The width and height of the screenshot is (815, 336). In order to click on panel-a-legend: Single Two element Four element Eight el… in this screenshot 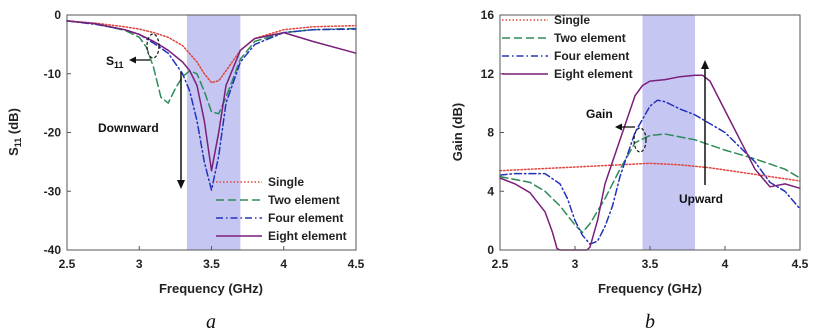, I will do `click(281, 209)`.